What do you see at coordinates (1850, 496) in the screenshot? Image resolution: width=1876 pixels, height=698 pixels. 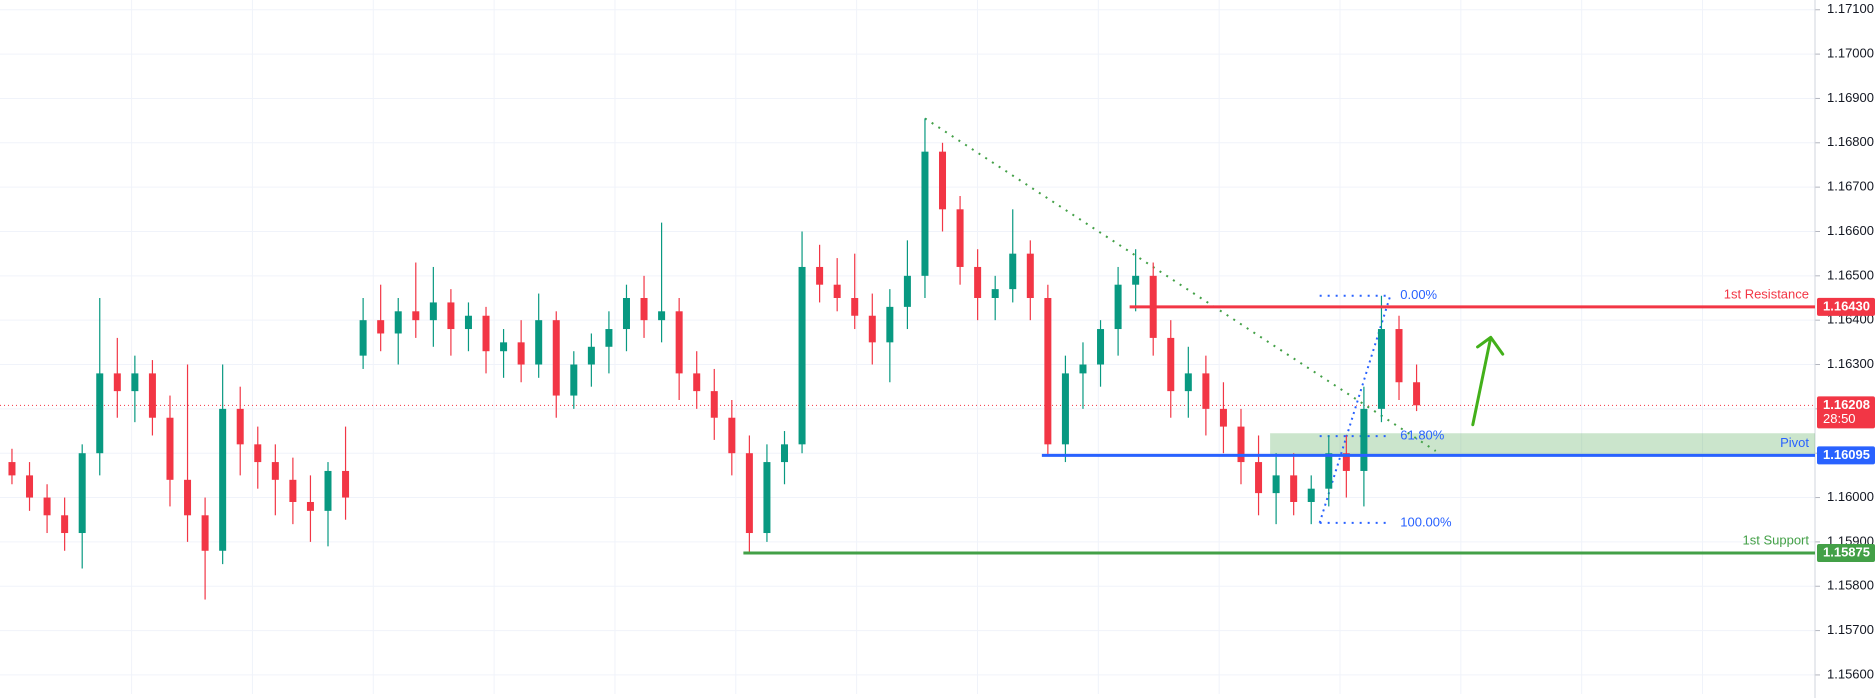 I see `y-tick-label: 1.16000` at bounding box center [1850, 496].